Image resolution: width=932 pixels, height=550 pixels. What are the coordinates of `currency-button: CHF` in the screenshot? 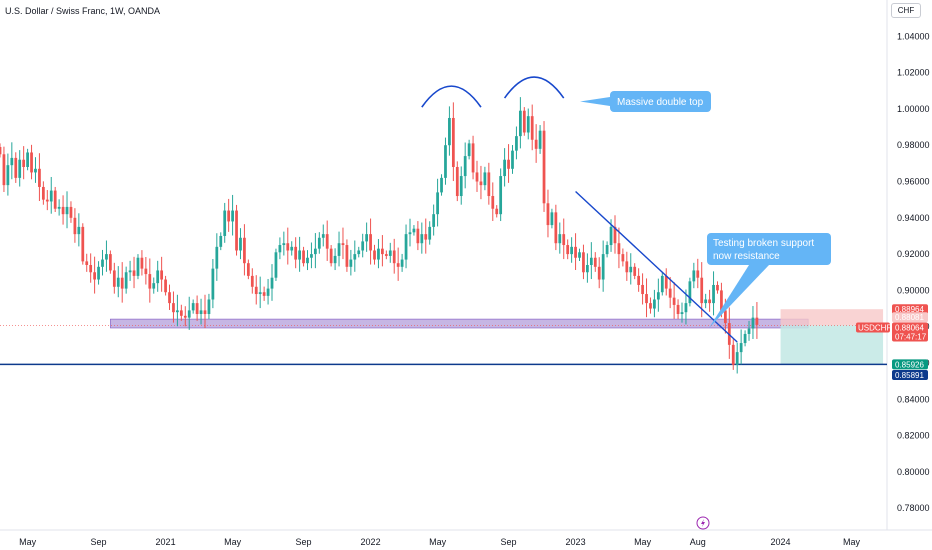 It's located at (906, 10).